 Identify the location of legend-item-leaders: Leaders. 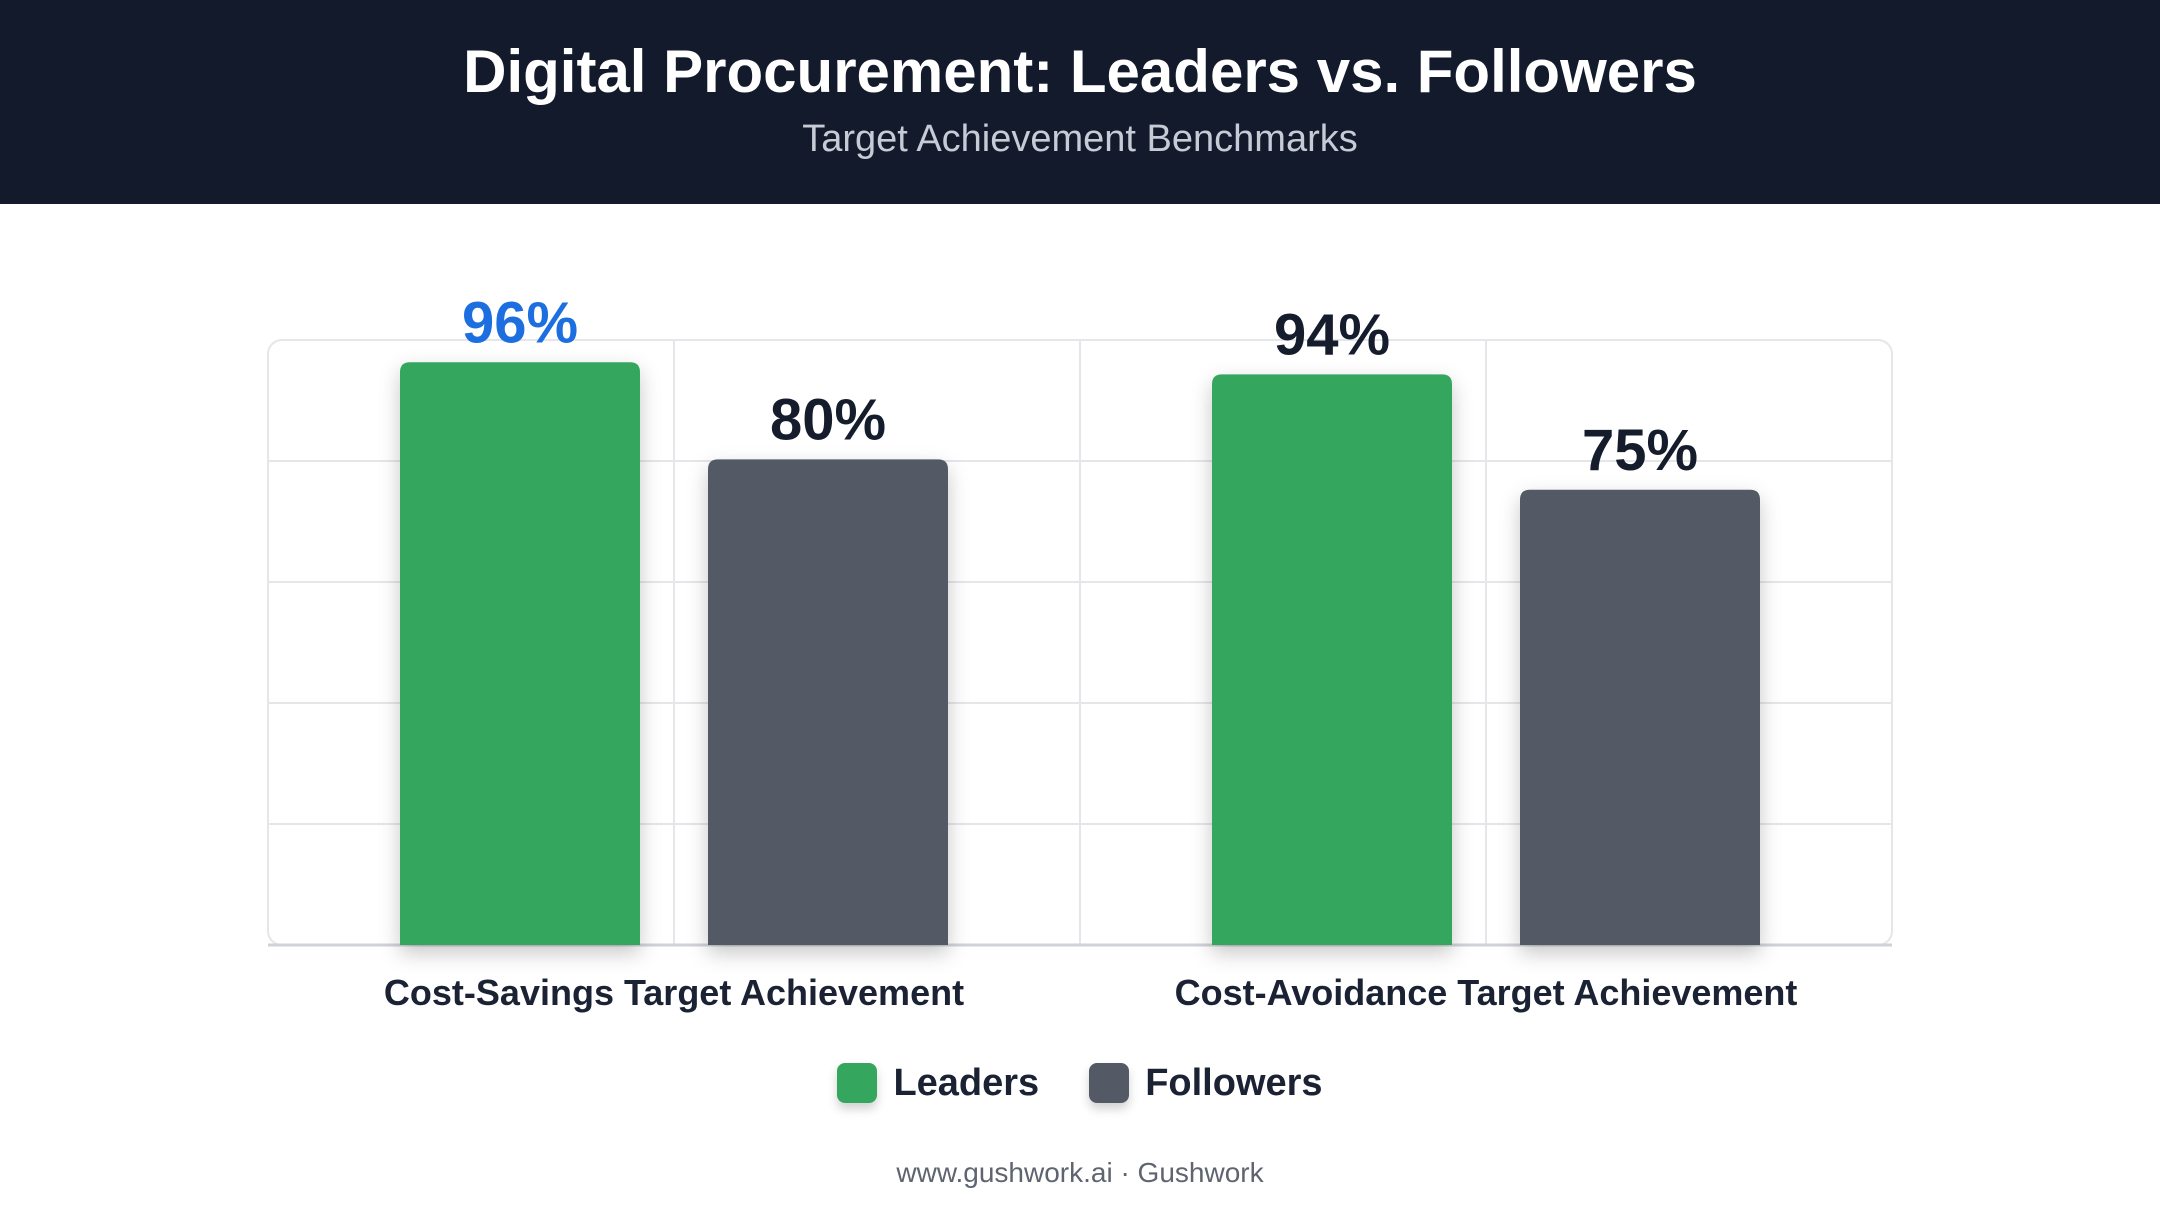
(938, 1083).